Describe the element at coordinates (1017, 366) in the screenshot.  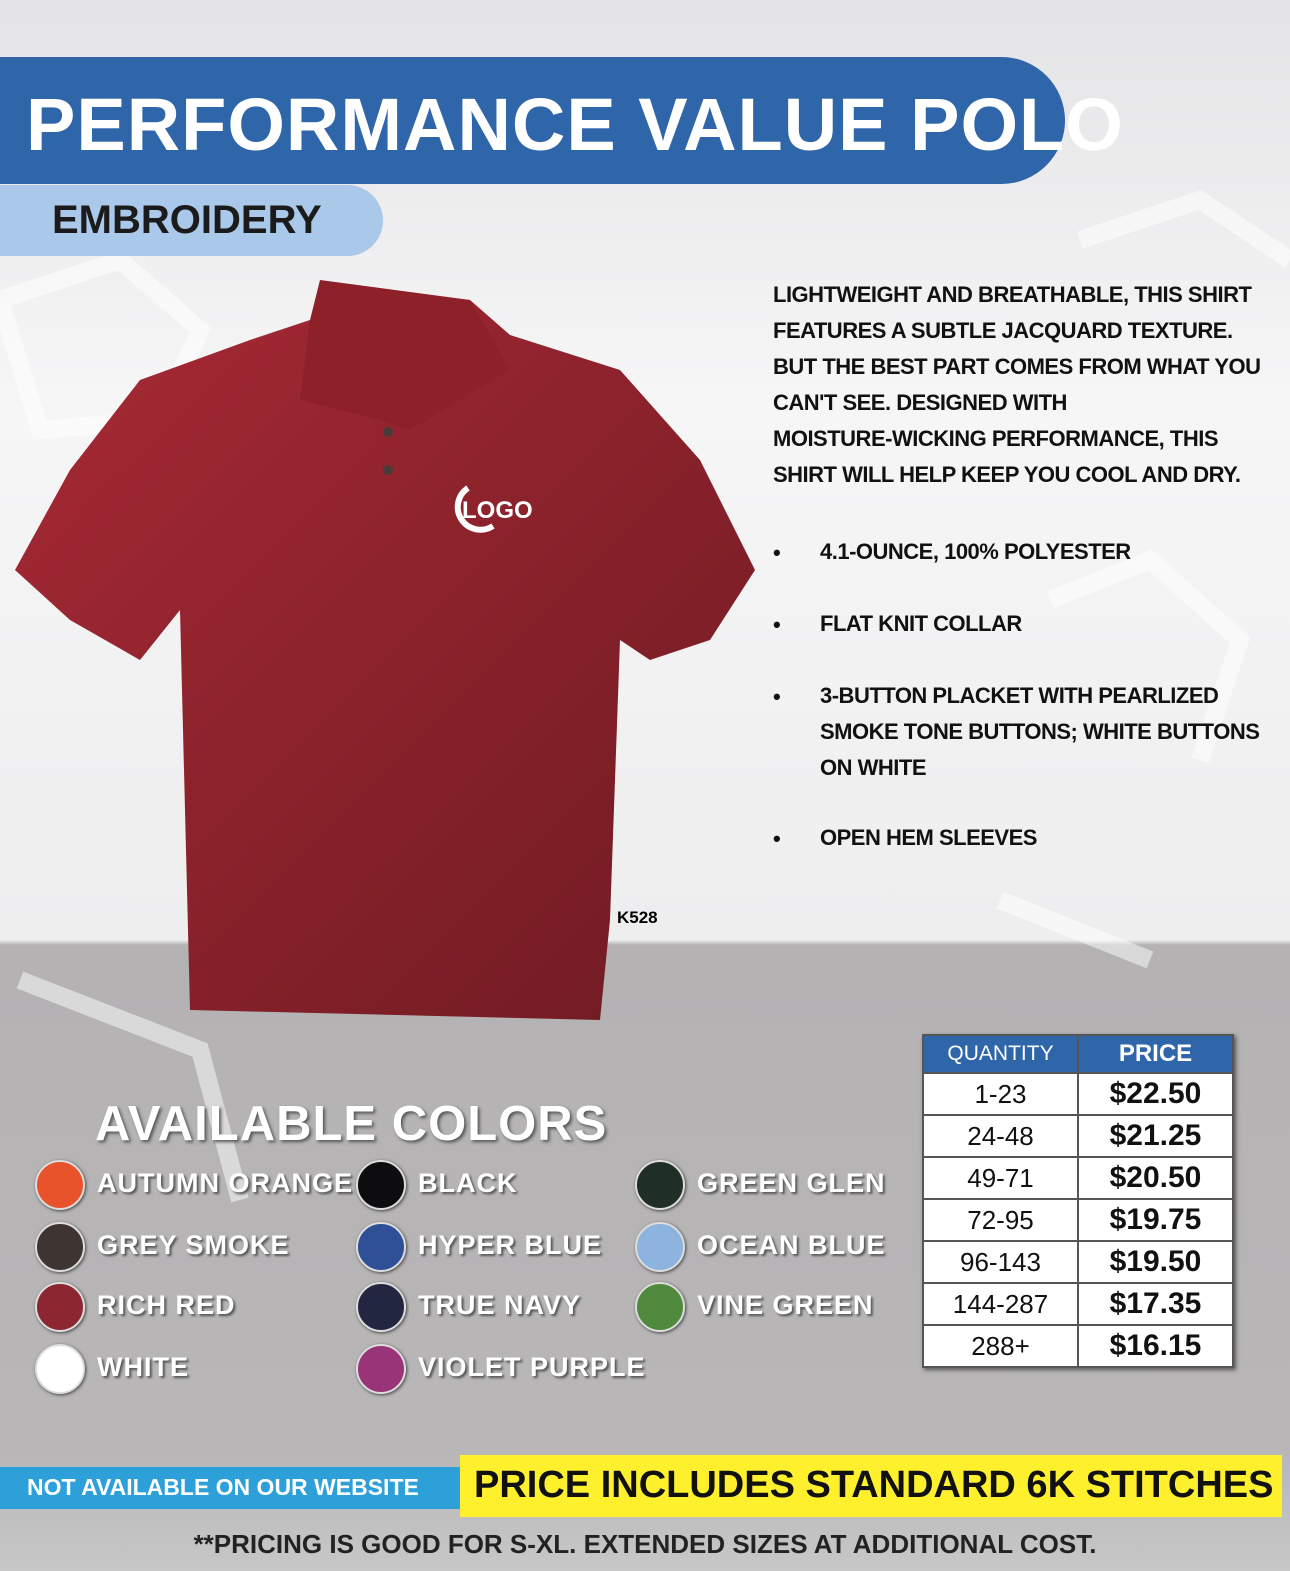
I see `description-line: BUT THE BEST PART COMES FROM WHAT YOU` at that location.